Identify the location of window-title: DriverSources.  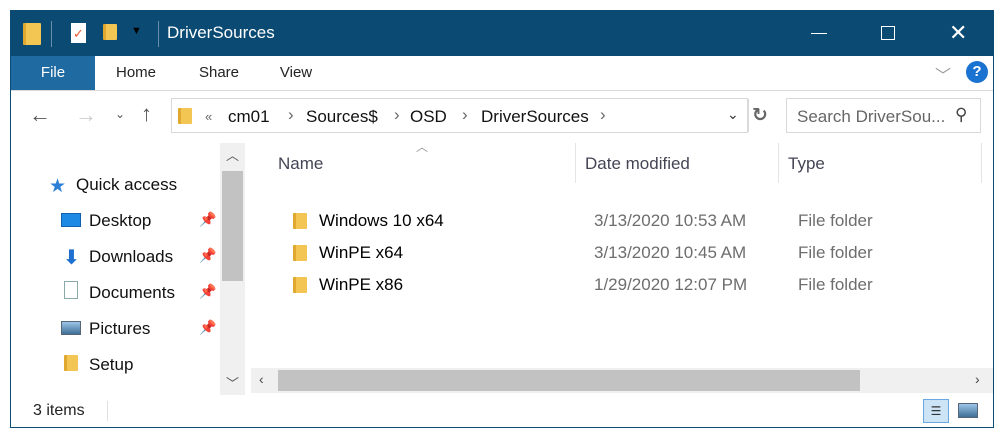
(221, 32).